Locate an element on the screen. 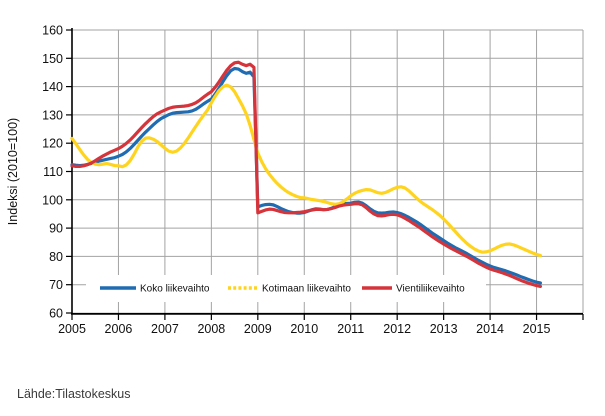 This screenshot has height=416, width=605. y-tick-label: 110 is located at coordinates (53, 172).